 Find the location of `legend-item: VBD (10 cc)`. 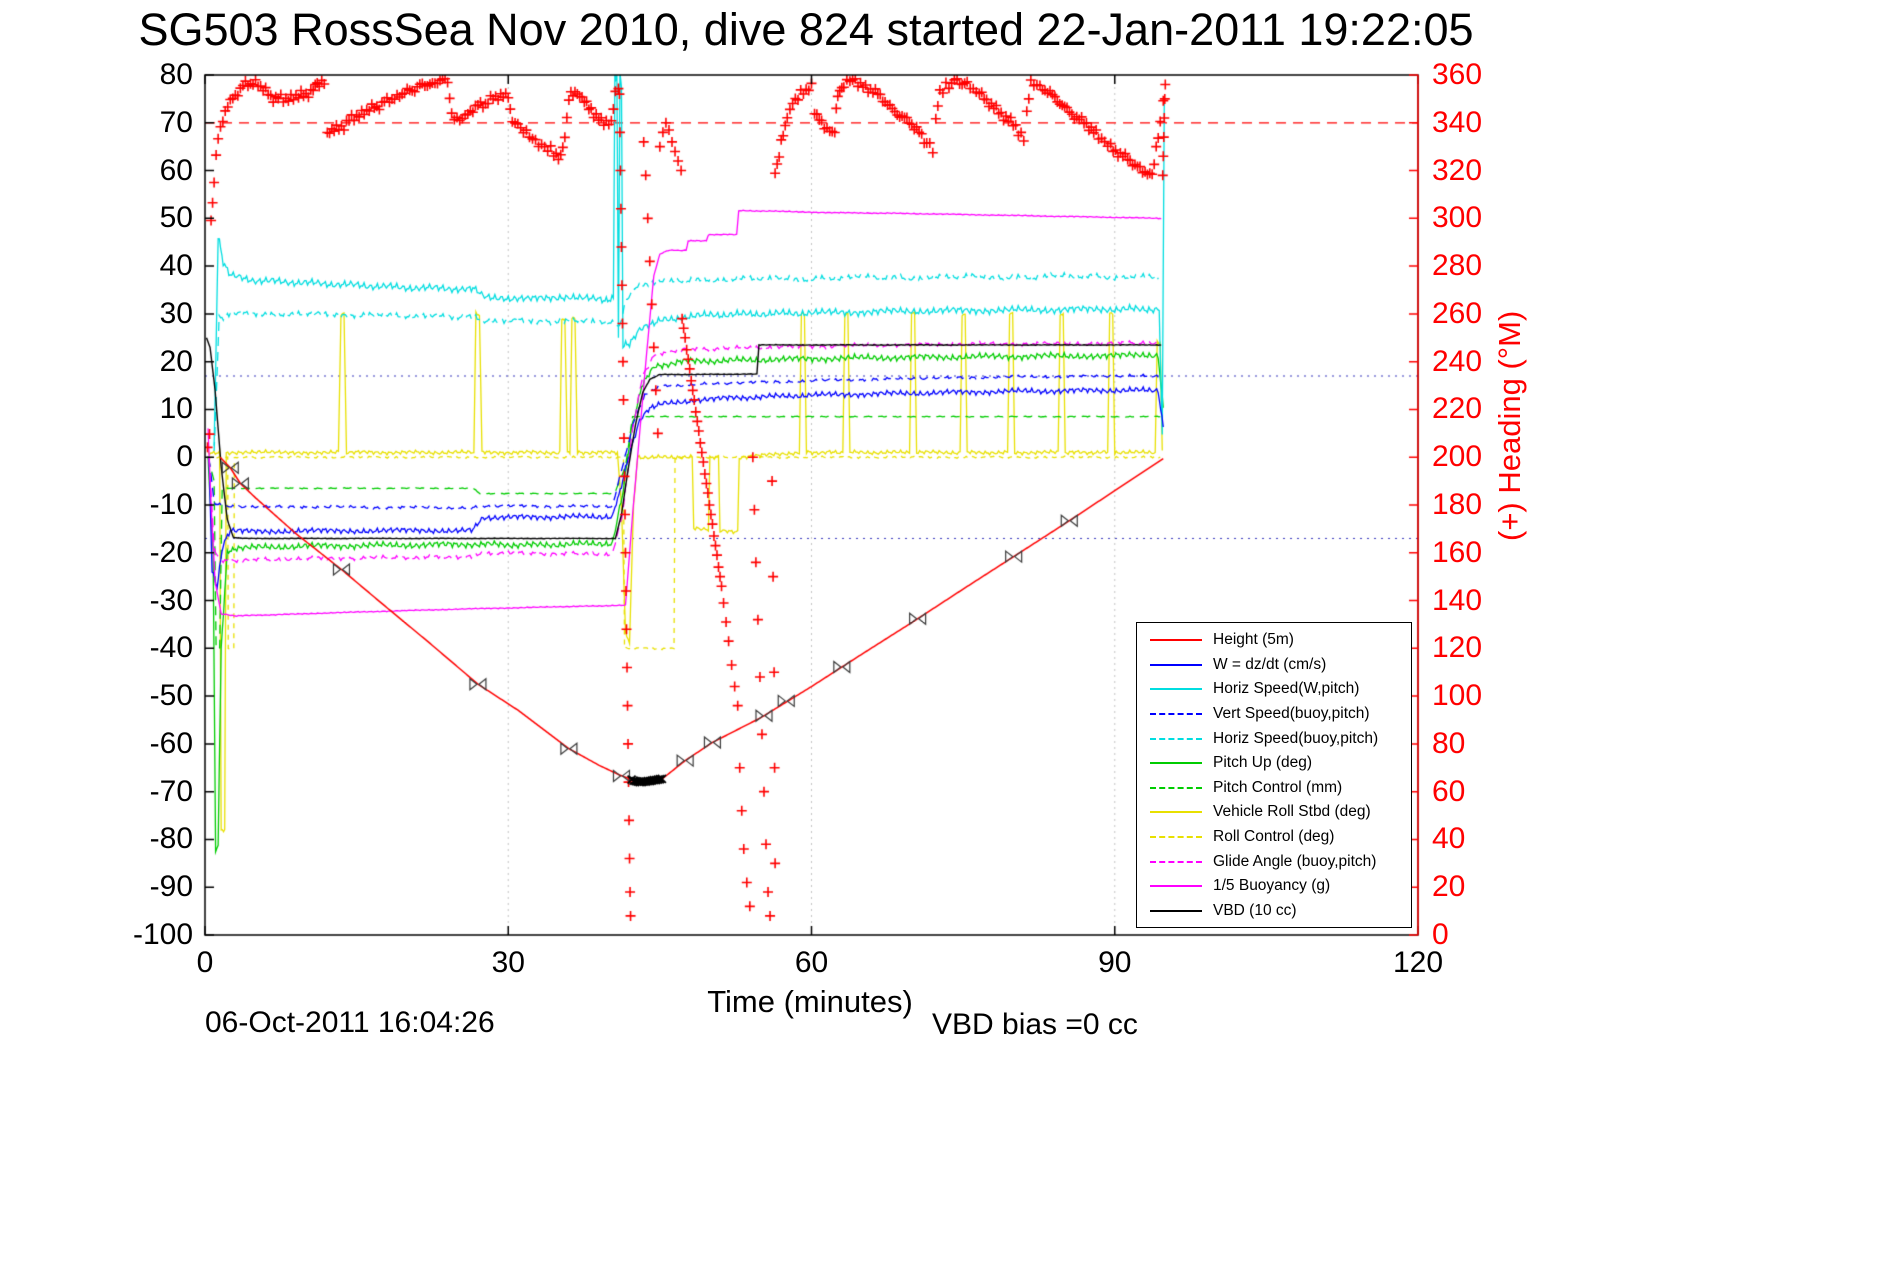

legend-item: VBD (10 cc) is located at coordinates (1274, 911).